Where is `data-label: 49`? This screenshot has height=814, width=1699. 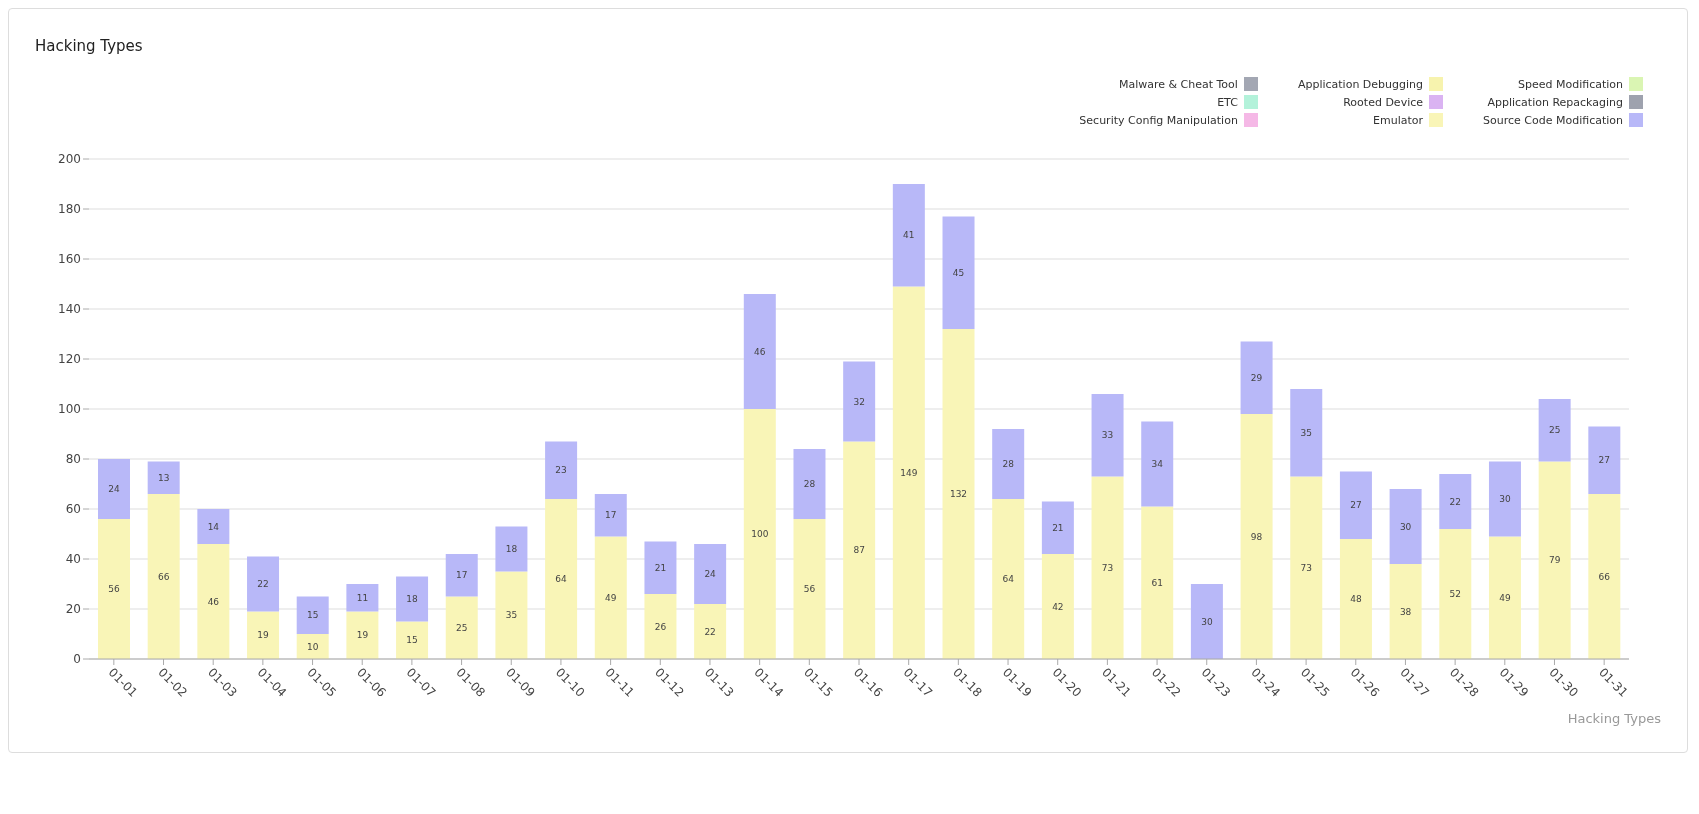 data-label: 49 is located at coordinates (1505, 597).